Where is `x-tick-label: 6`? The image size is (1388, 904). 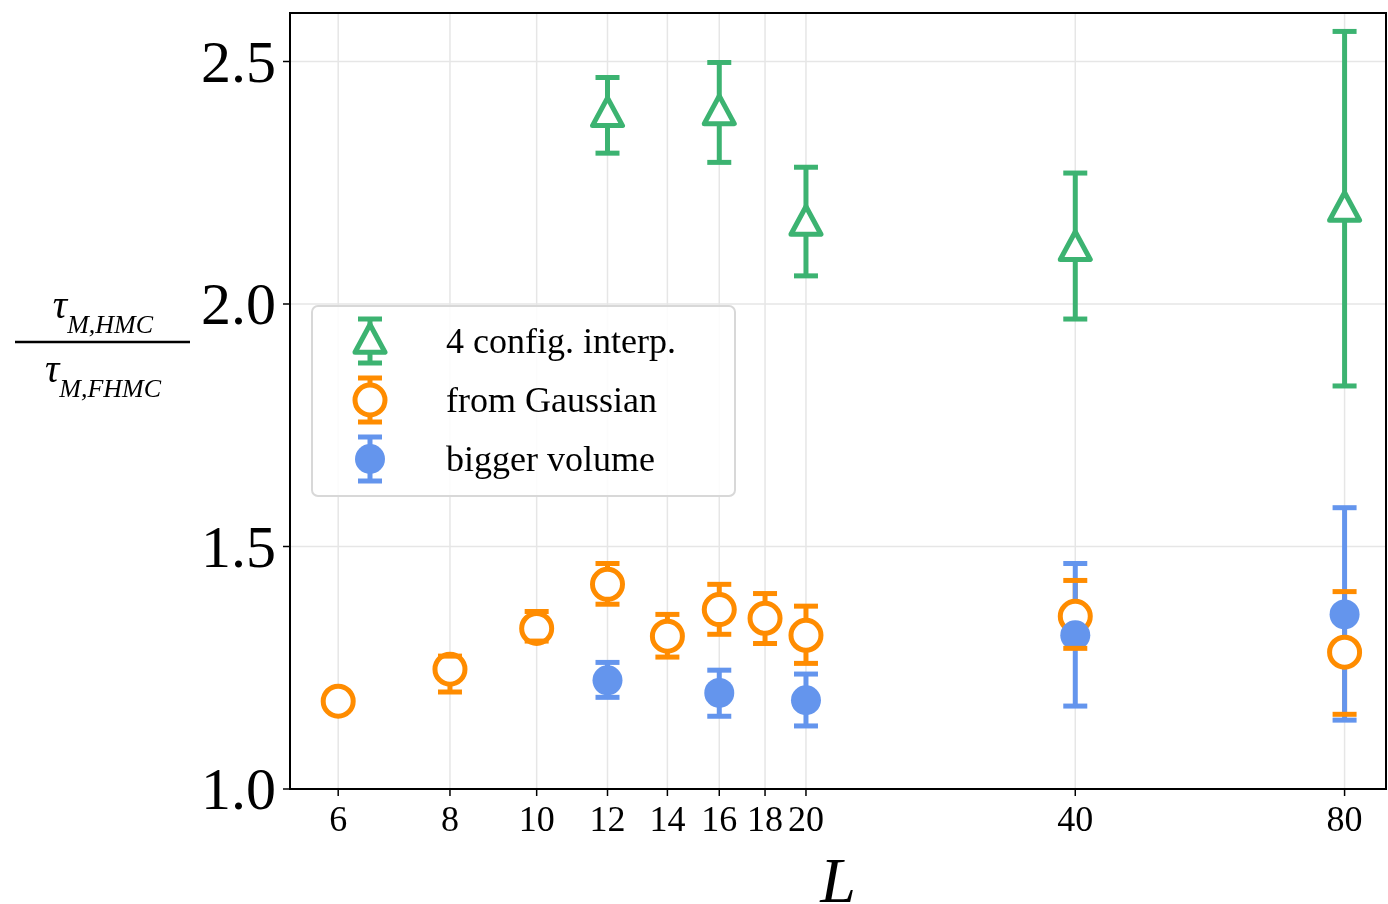
x-tick-label: 6 is located at coordinates (338, 819).